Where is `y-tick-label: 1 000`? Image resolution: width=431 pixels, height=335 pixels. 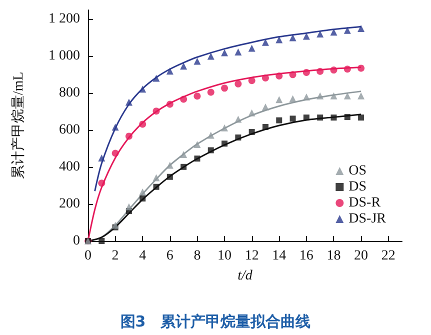 y-tick-label: 1 000 is located at coordinates (64, 56).